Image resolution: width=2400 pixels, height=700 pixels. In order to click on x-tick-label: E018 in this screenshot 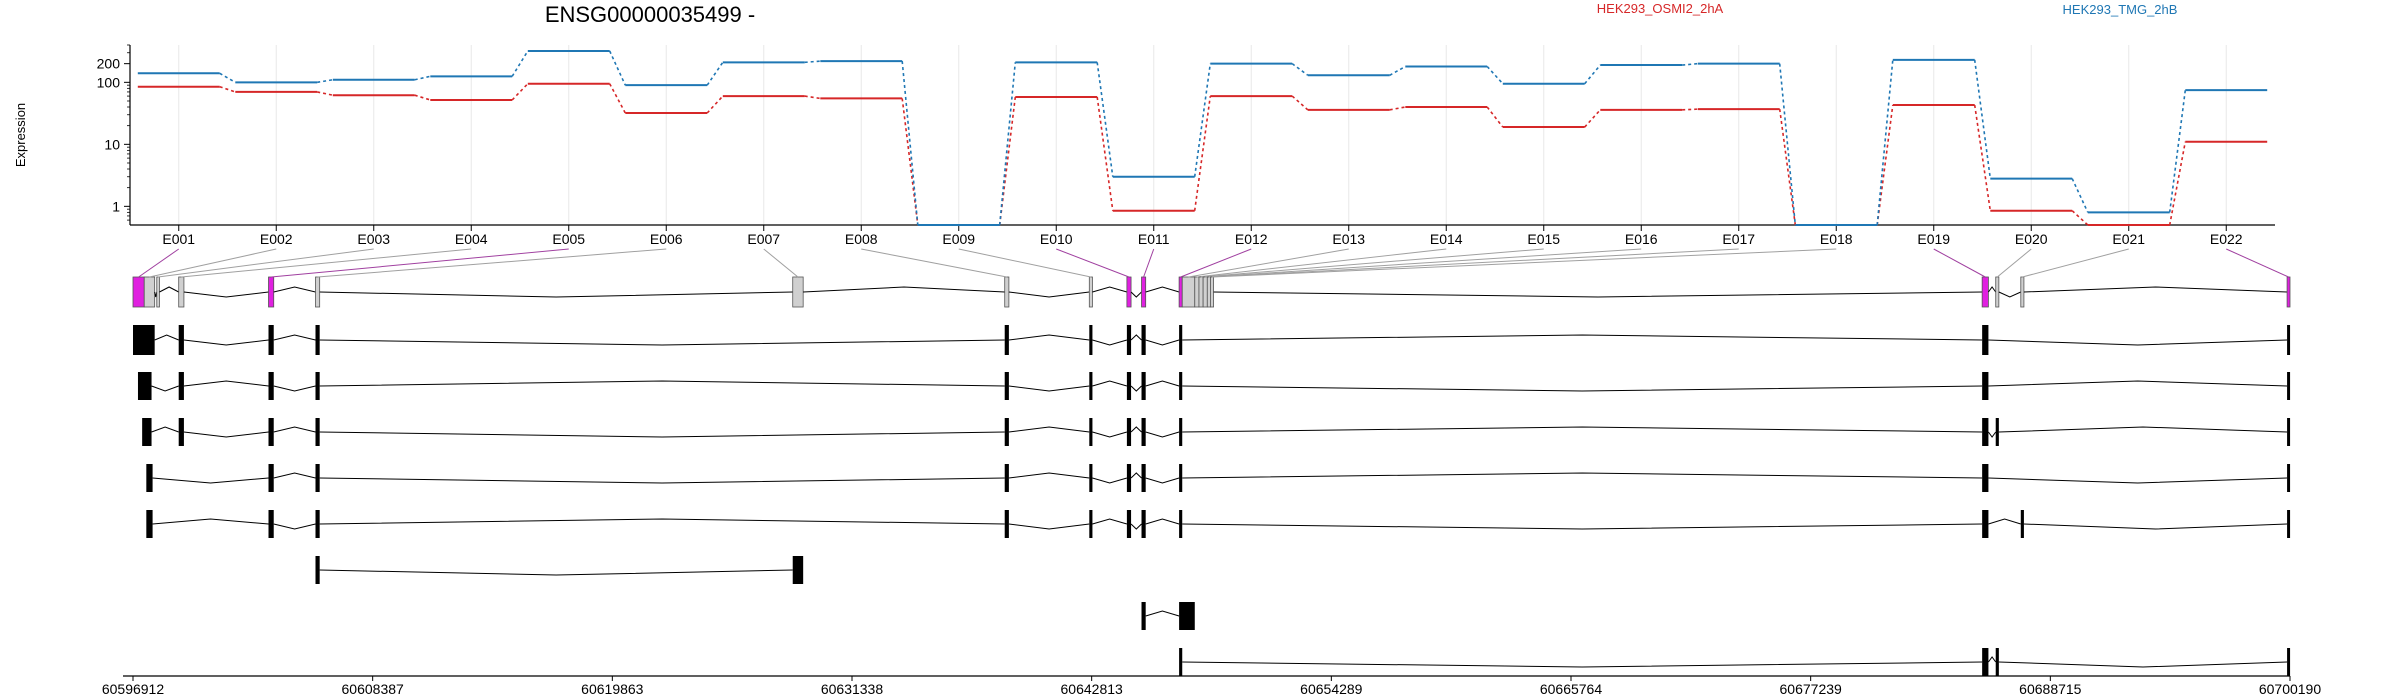, I will do `click(1836, 239)`.